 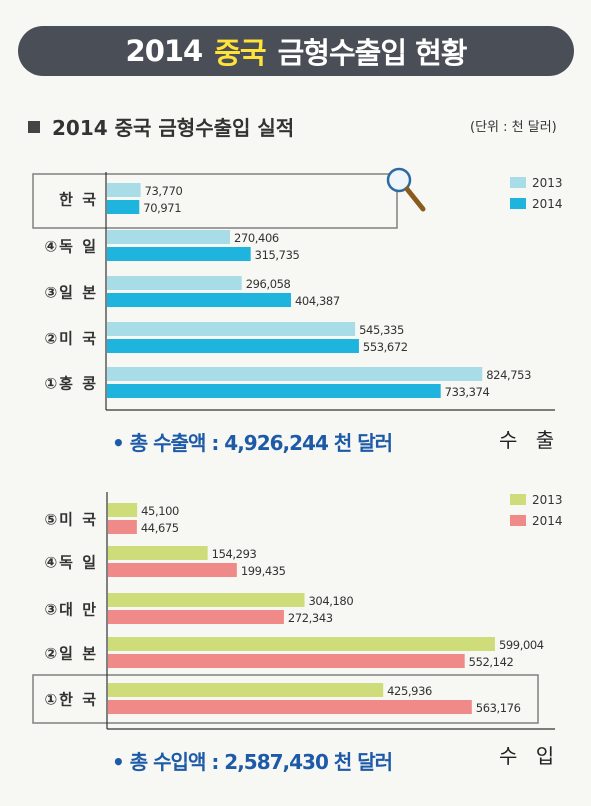 What do you see at coordinates (399, 180) in the screenshot?
I see `magnifier-icon` at bounding box center [399, 180].